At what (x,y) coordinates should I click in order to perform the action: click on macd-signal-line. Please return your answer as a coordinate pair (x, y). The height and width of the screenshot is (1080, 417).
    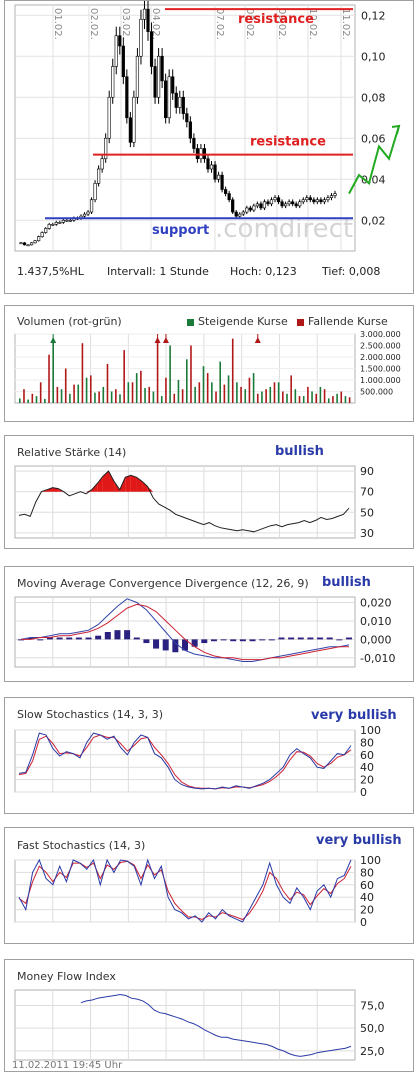
    Looking at the image, I should click on (185, 632).